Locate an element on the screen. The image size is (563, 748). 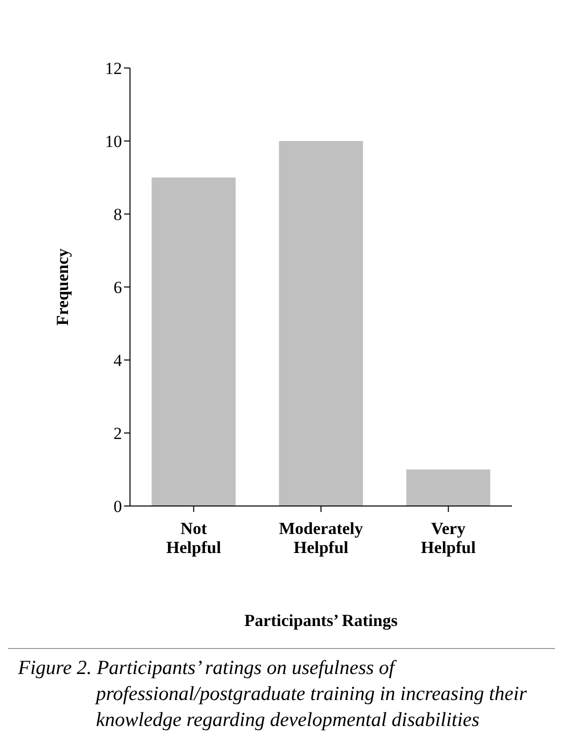
y-axis-title: Frequency is located at coordinates (62, 287).